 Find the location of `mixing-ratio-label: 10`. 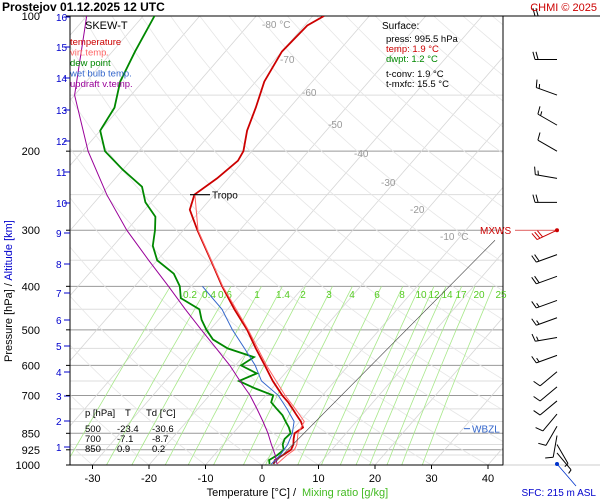

mixing-ratio-label: 10 is located at coordinates (421, 295).